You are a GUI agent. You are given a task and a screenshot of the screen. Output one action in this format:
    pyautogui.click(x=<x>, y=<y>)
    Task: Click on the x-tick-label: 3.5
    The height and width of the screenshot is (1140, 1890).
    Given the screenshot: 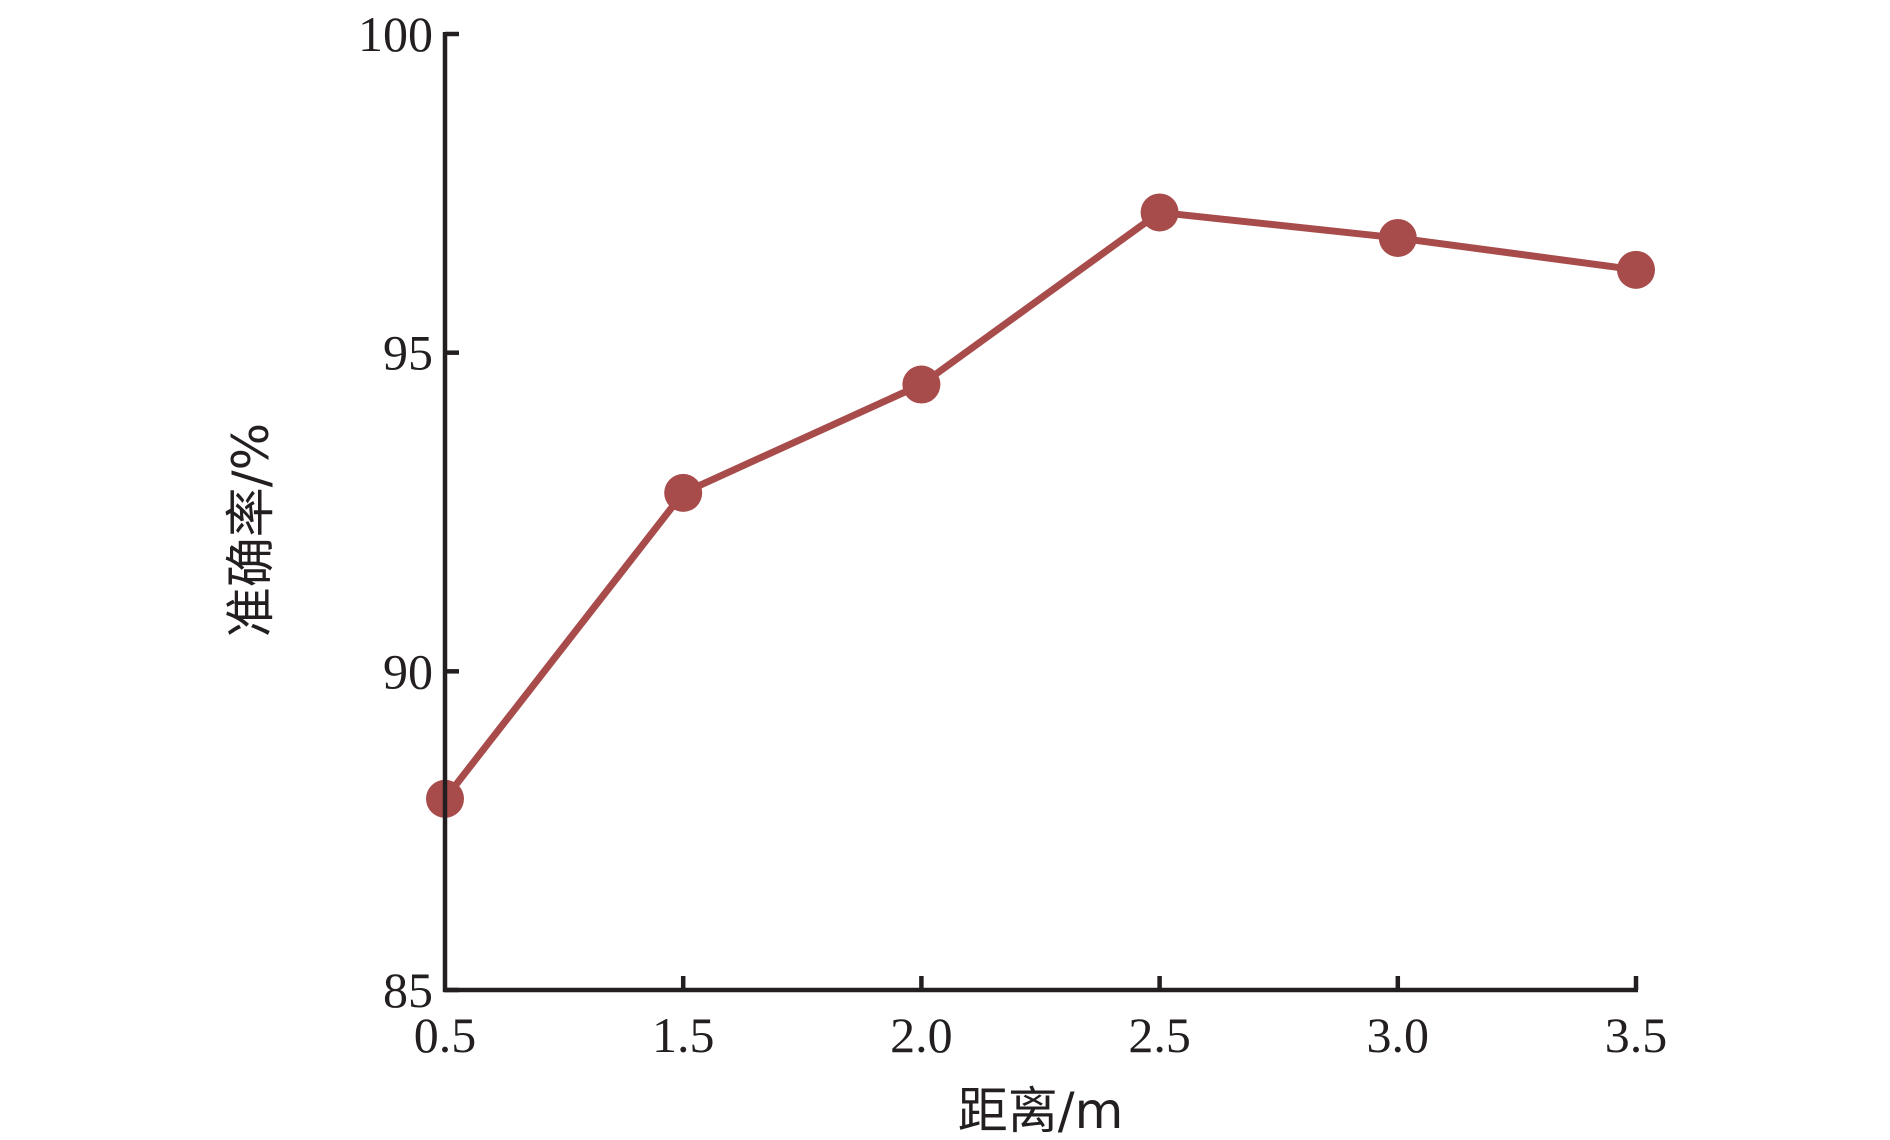 What is the action you would take?
    pyautogui.click(x=1636, y=1035)
    